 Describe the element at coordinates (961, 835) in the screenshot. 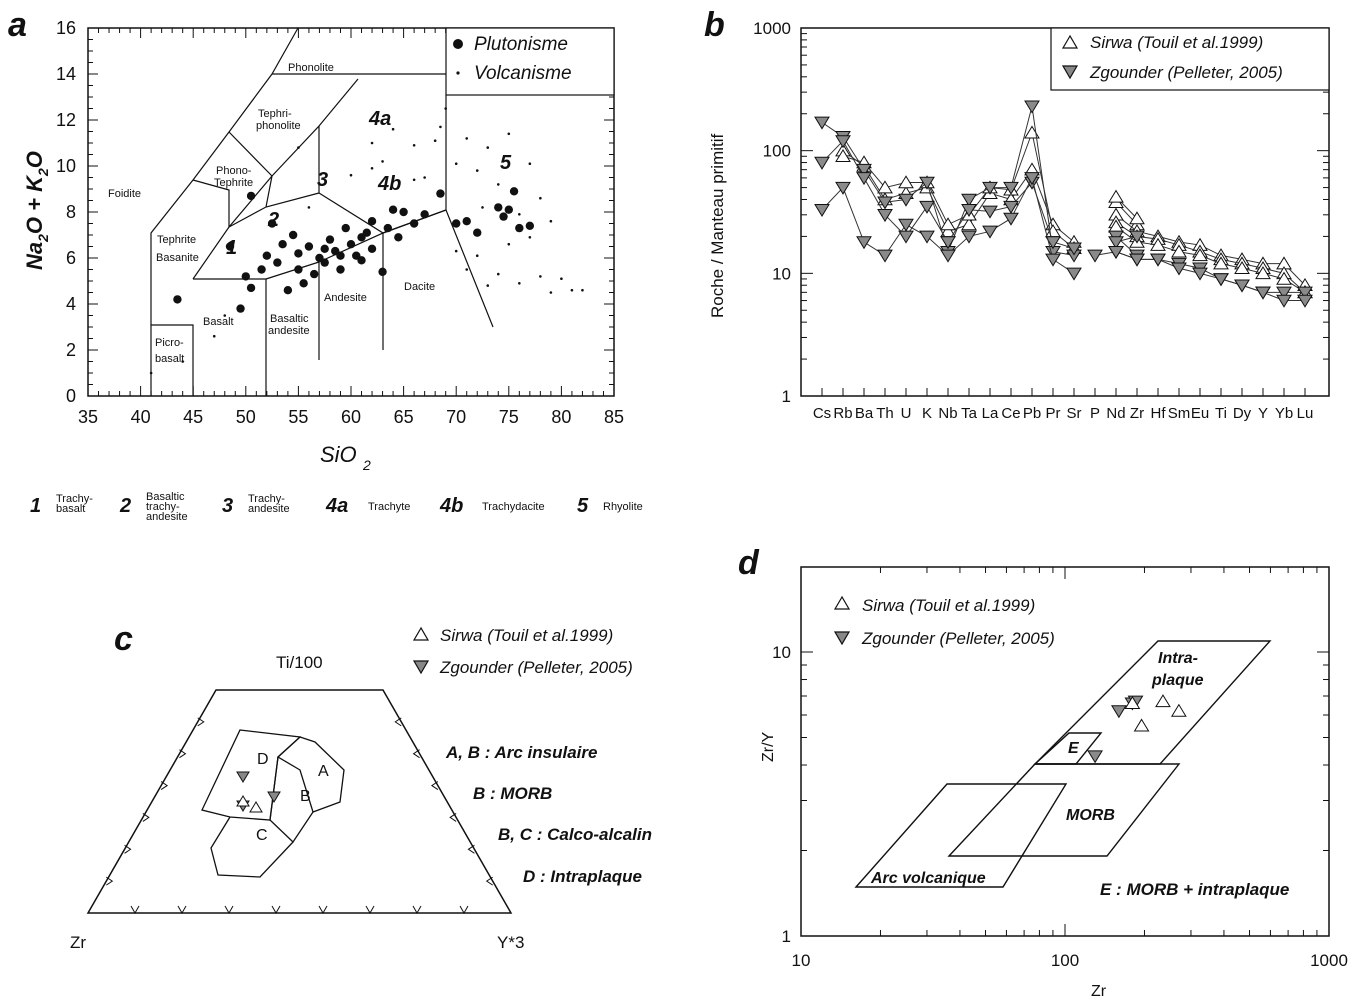

I see `field-arc-outline` at that location.